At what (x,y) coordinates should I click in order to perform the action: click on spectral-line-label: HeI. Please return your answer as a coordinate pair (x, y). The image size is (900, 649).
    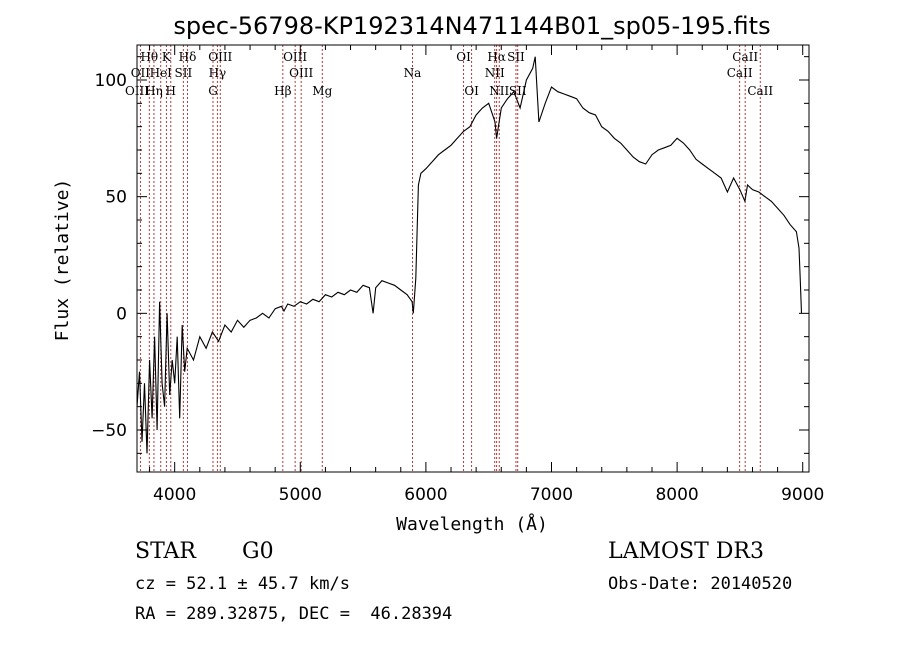
    Looking at the image, I should click on (161, 73).